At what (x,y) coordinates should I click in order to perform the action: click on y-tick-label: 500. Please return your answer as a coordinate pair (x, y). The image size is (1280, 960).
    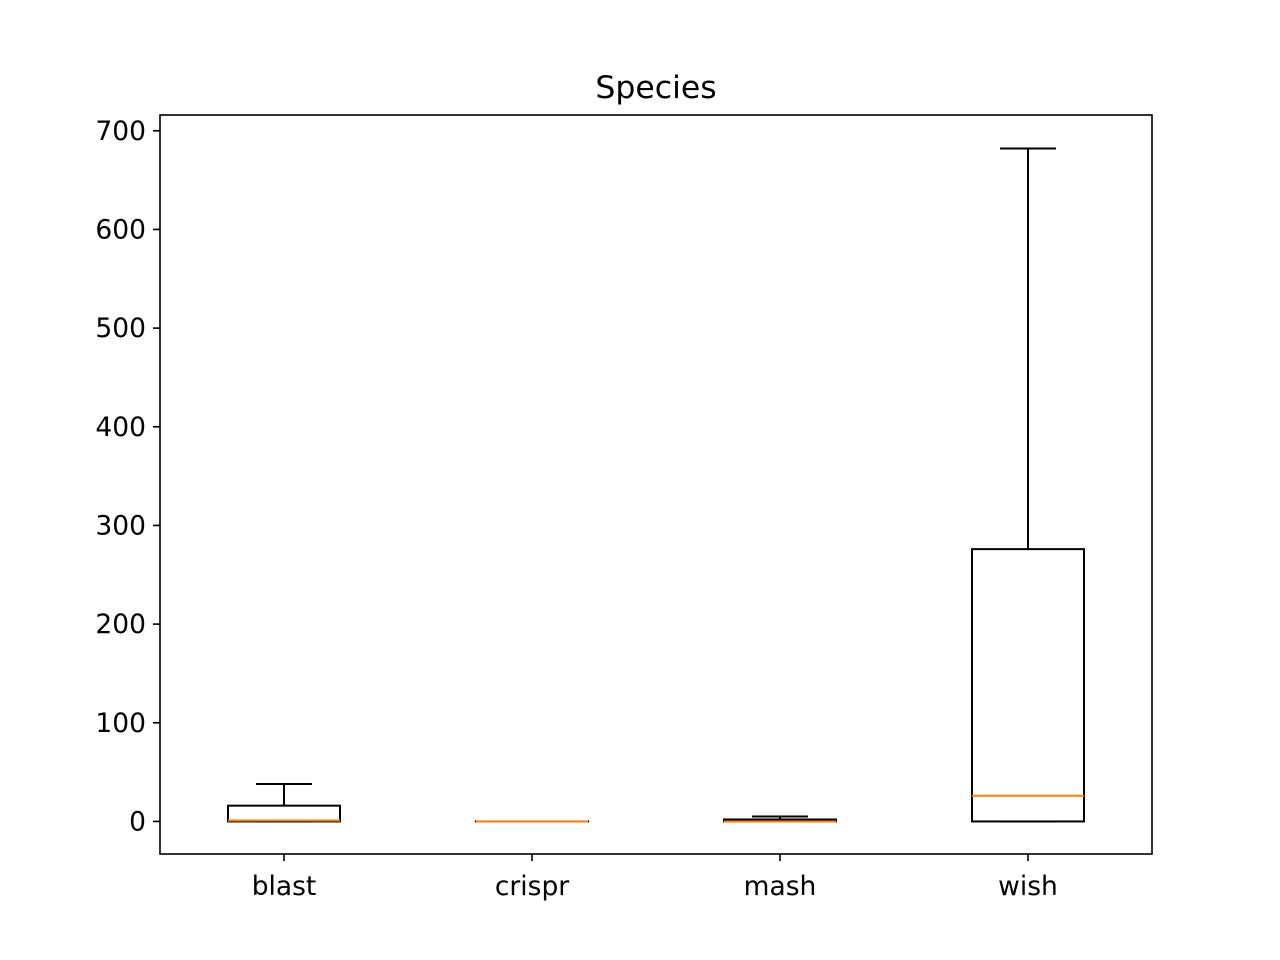
    Looking at the image, I should click on (120, 328).